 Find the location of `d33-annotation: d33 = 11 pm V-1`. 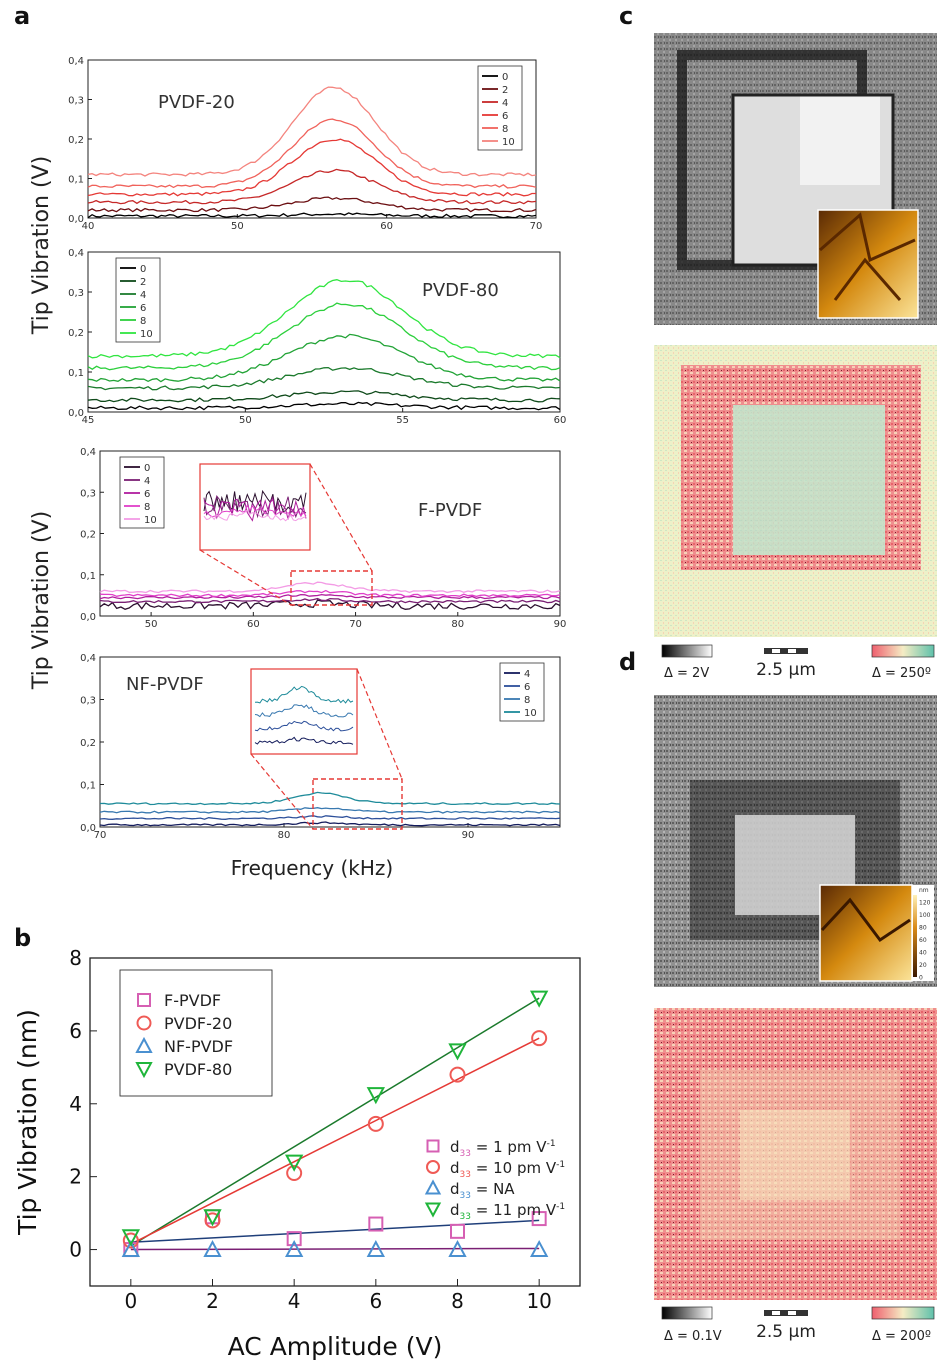

d33-annotation: d33 = 11 pm V-1 is located at coordinates (507, 1211).